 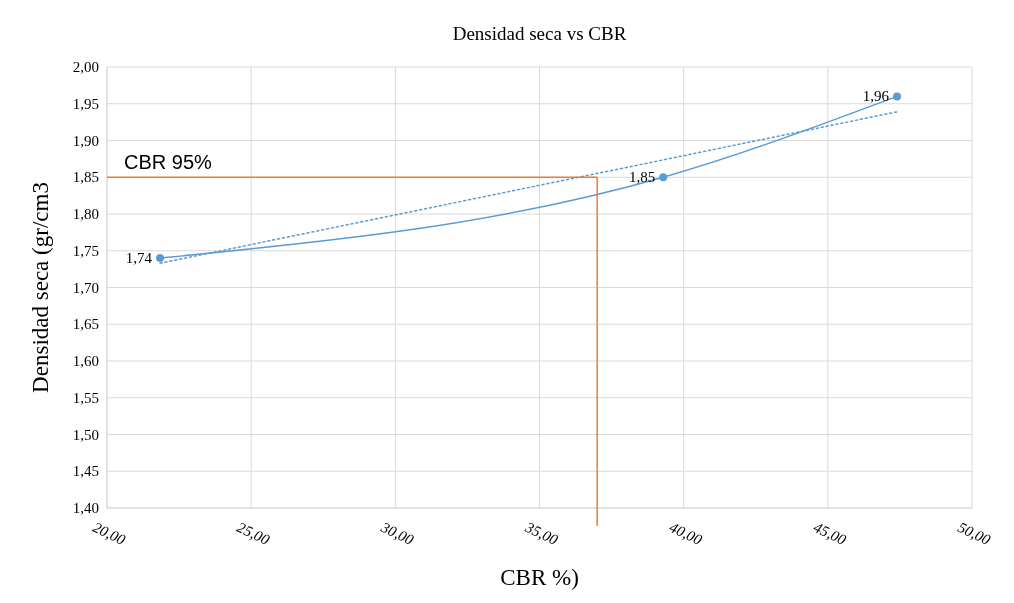 I want to click on x-tick-label: 35,00, so click(x=541, y=533).